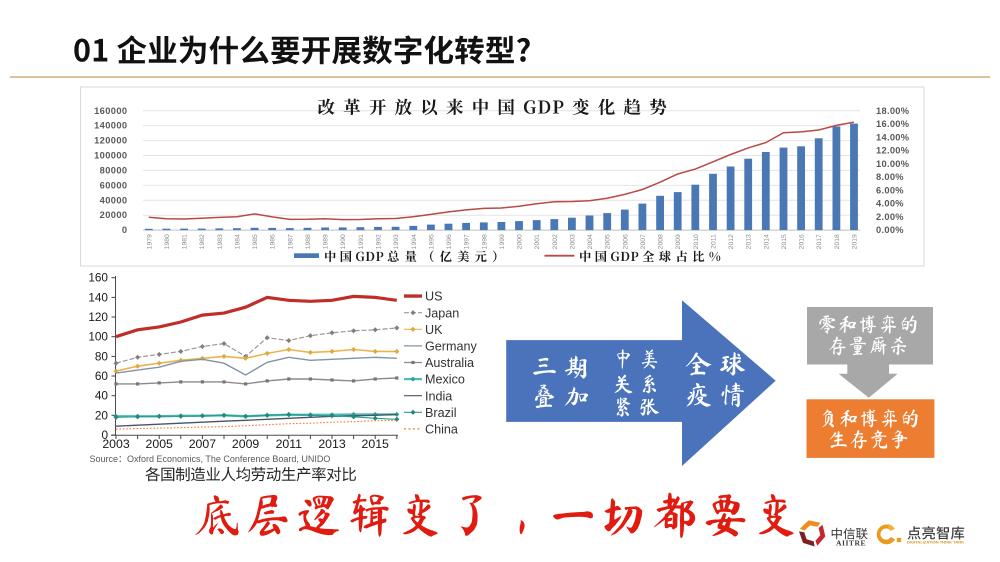  I want to click on svg-text: 2014, so click(766, 241).